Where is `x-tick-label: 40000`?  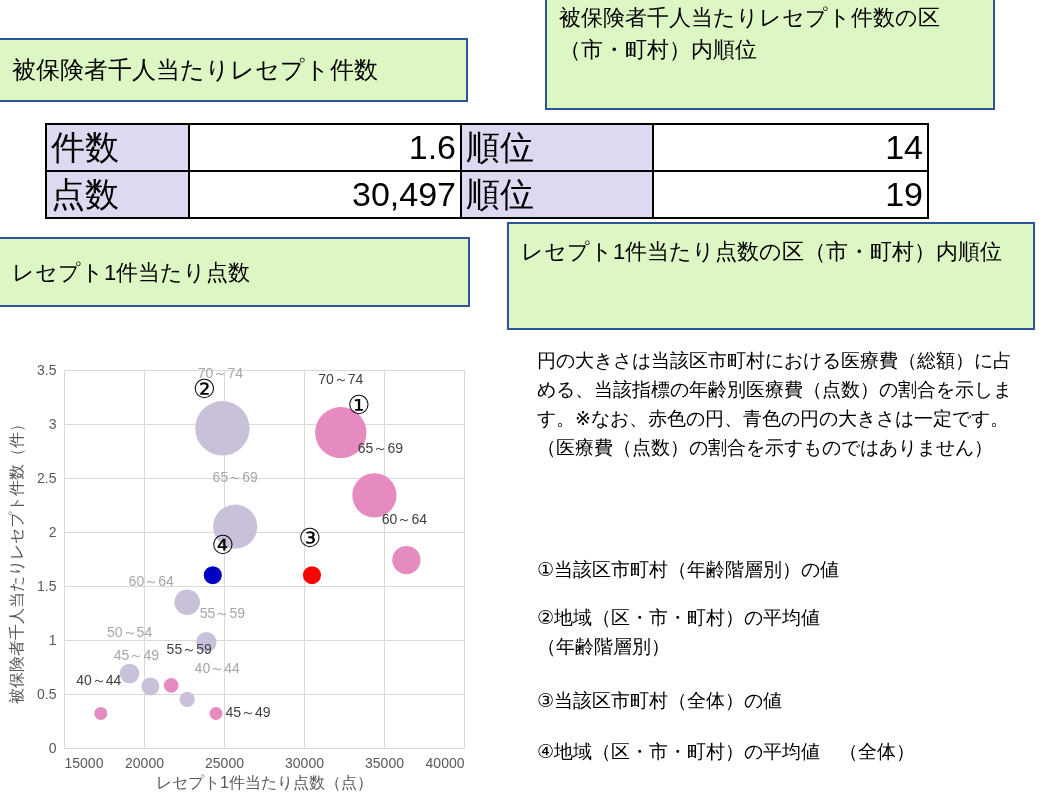
x-tick-label: 40000 is located at coordinates (445, 762).